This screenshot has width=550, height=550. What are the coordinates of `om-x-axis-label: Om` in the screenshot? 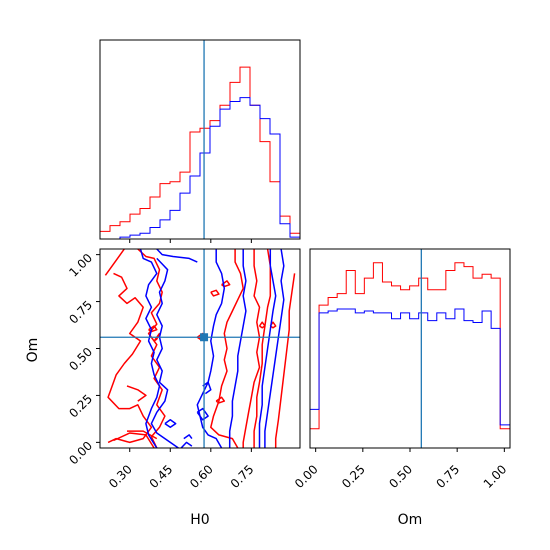 It's located at (410, 520).